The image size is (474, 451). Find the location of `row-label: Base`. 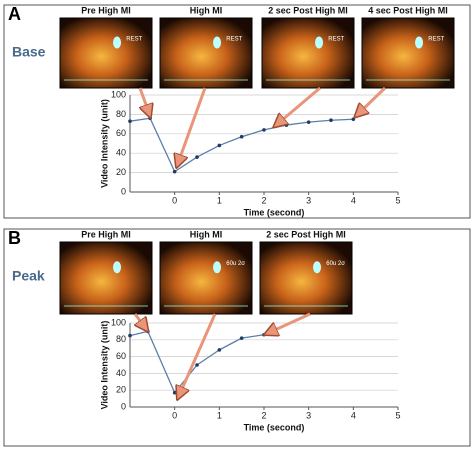

row-label: Base is located at coordinates (29, 52).